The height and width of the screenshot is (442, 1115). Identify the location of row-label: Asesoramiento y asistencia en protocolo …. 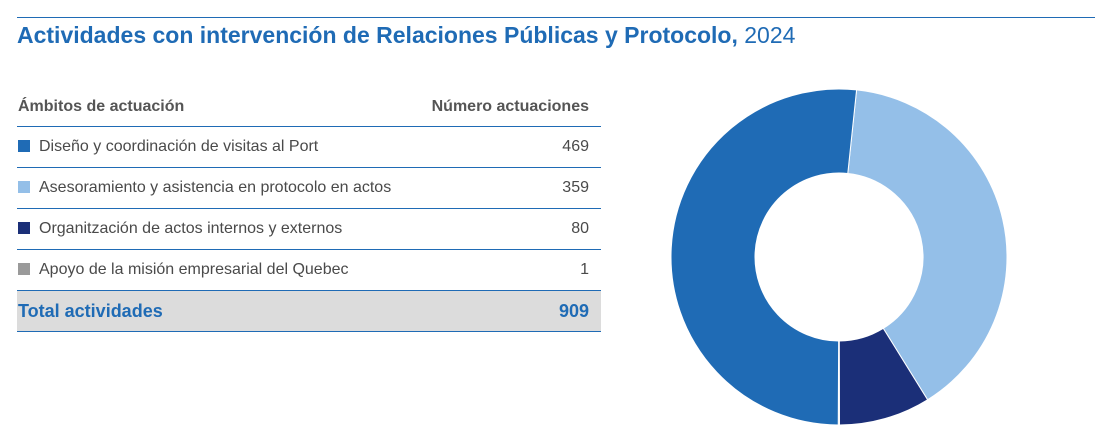
(218, 188).